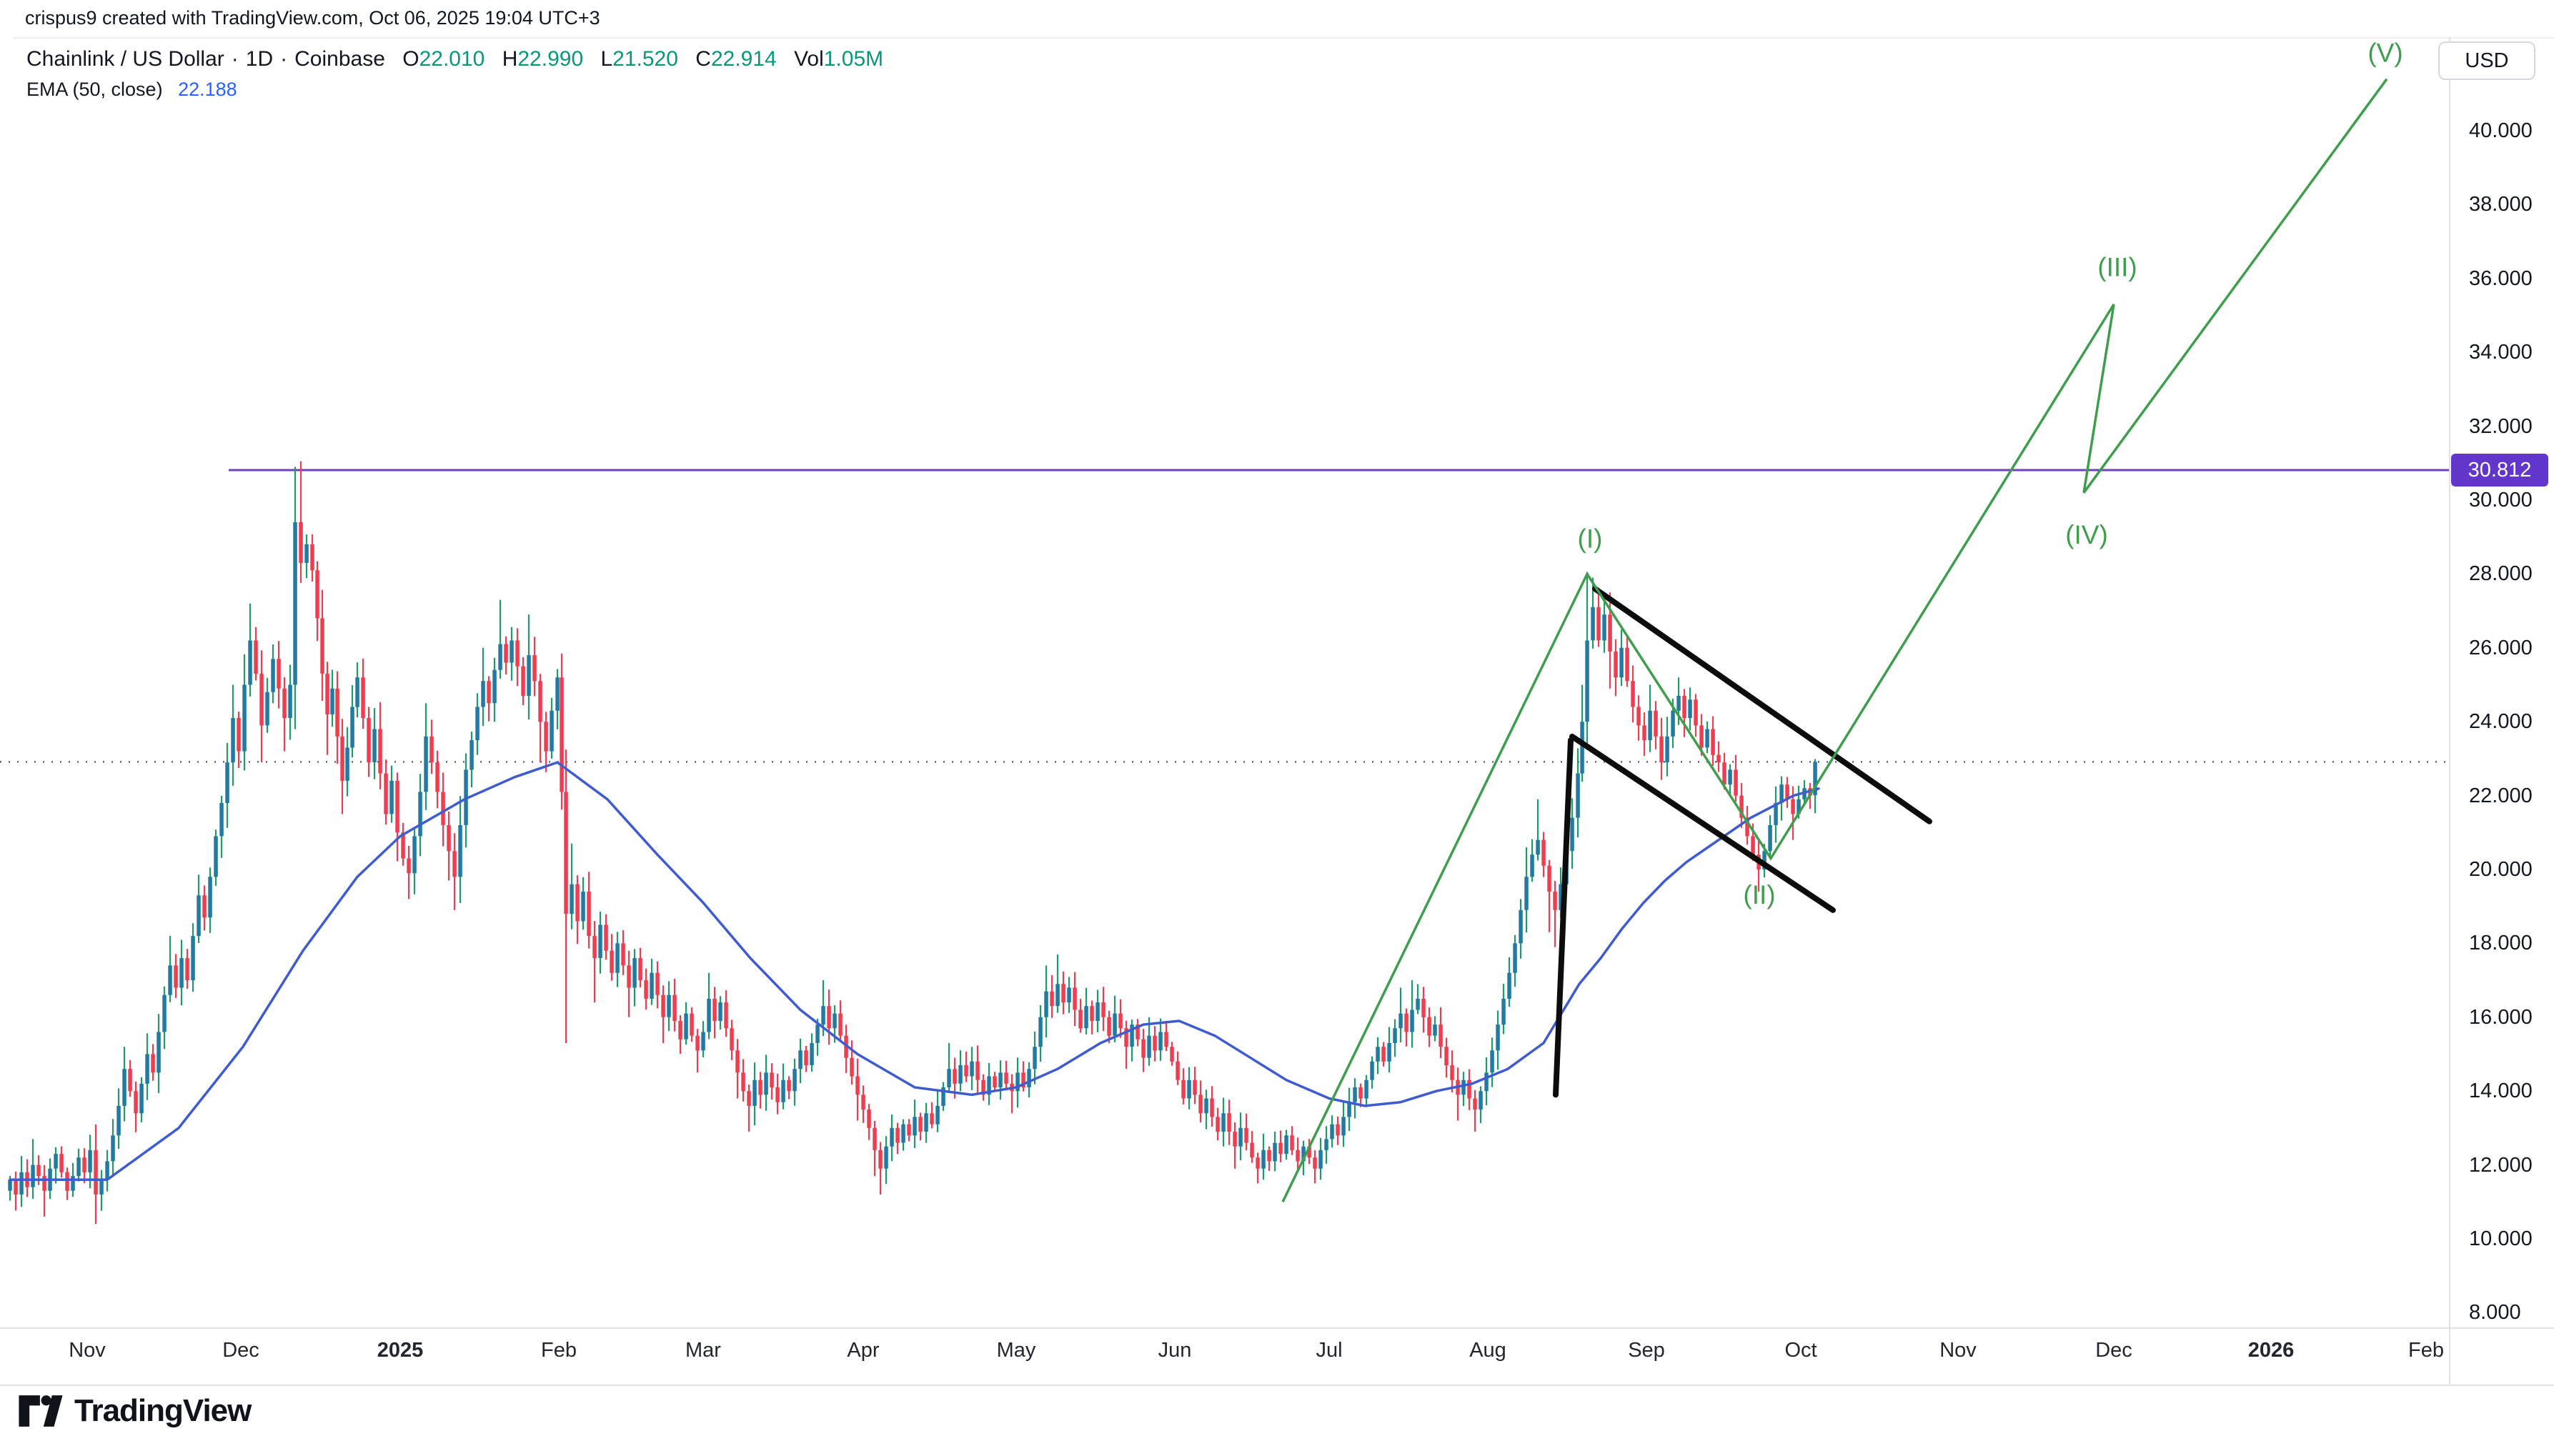 The height and width of the screenshot is (1456, 2554). What do you see at coordinates (2501, 204) in the screenshot?
I see `price-axis-label: 38.000` at bounding box center [2501, 204].